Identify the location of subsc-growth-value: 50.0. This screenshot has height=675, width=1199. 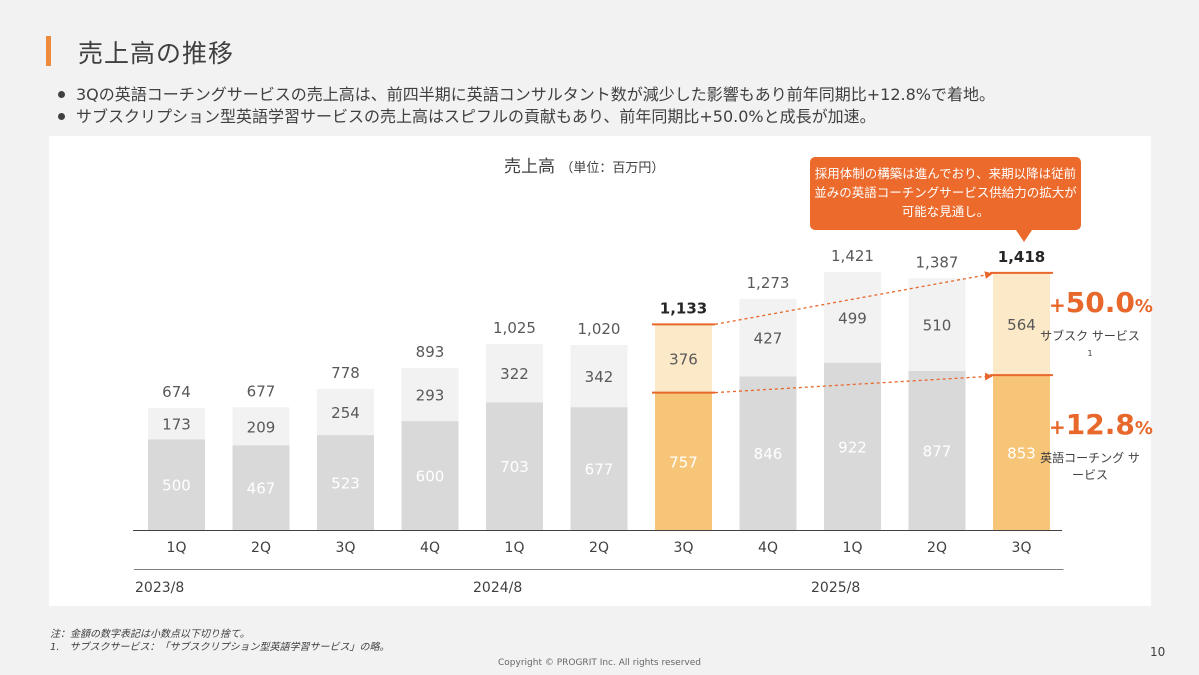
(1100, 302).